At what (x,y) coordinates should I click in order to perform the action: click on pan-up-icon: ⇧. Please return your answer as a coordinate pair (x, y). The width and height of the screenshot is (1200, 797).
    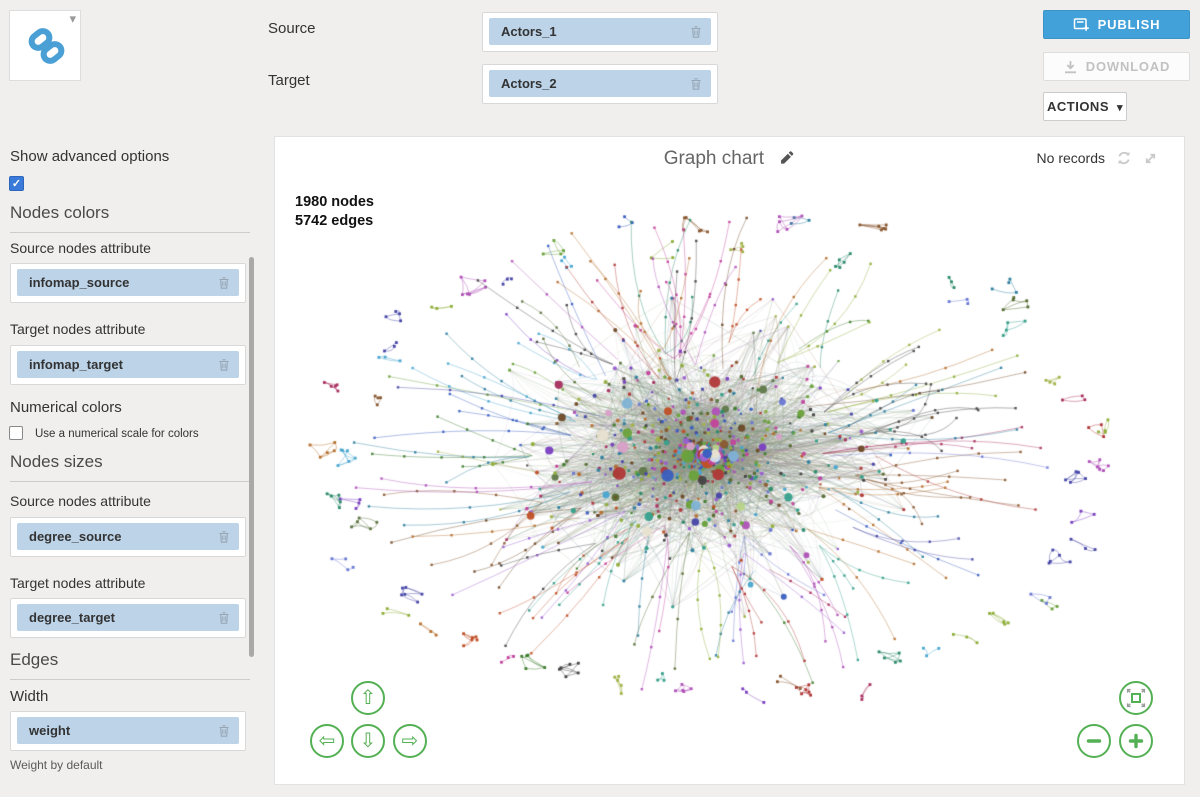
    Looking at the image, I should click on (368, 697).